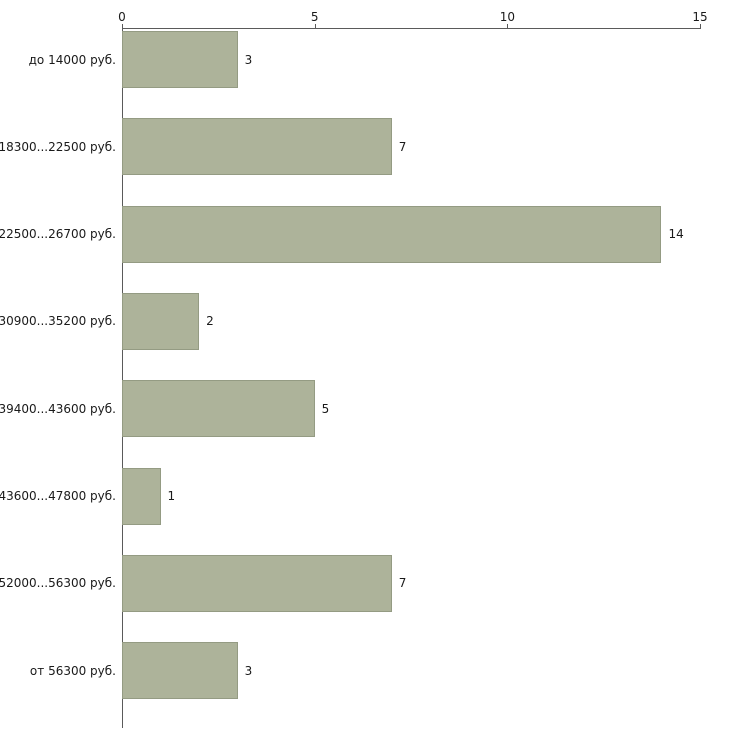  I want to click on x-axis-tick-label: 10, so click(507, 17).